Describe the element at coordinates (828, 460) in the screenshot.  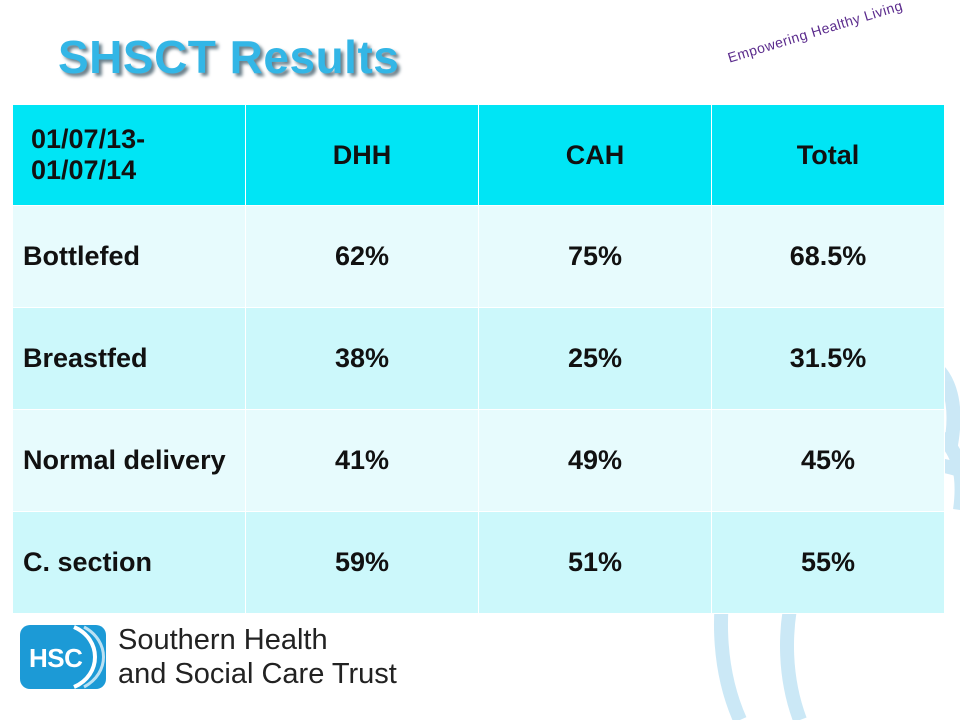
I see `cell-total: 45%` at that location.